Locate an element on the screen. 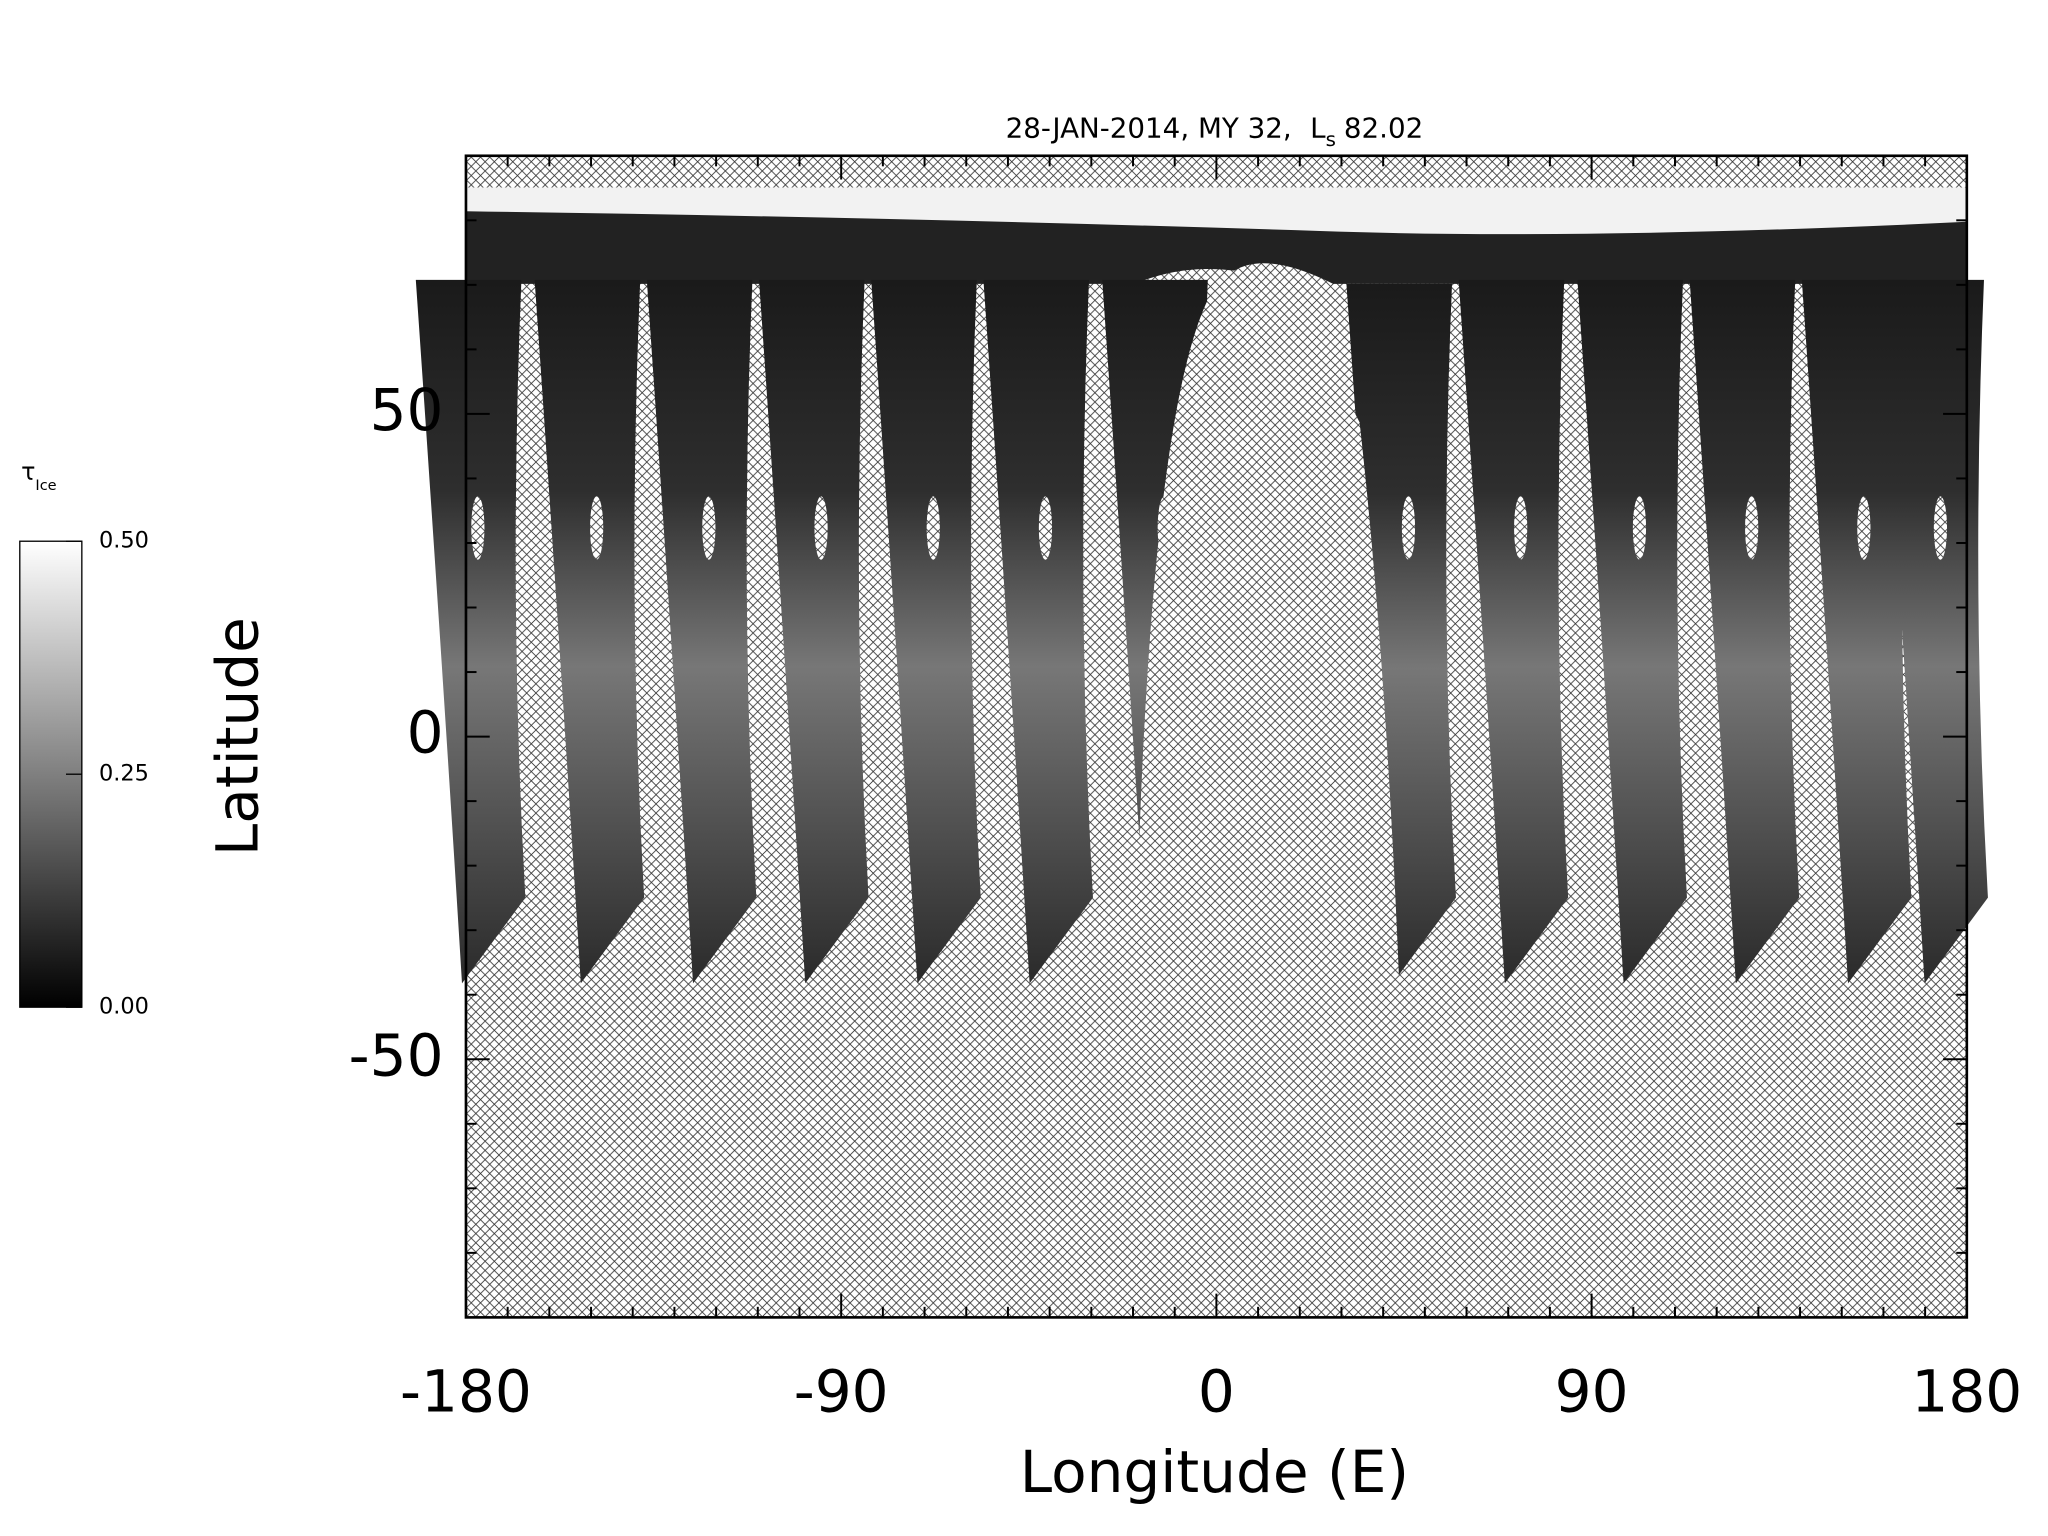 The height and width of the screenshot is (1536, 2048). x-tick-label: 90 is located at coordinates (1592, 1391).